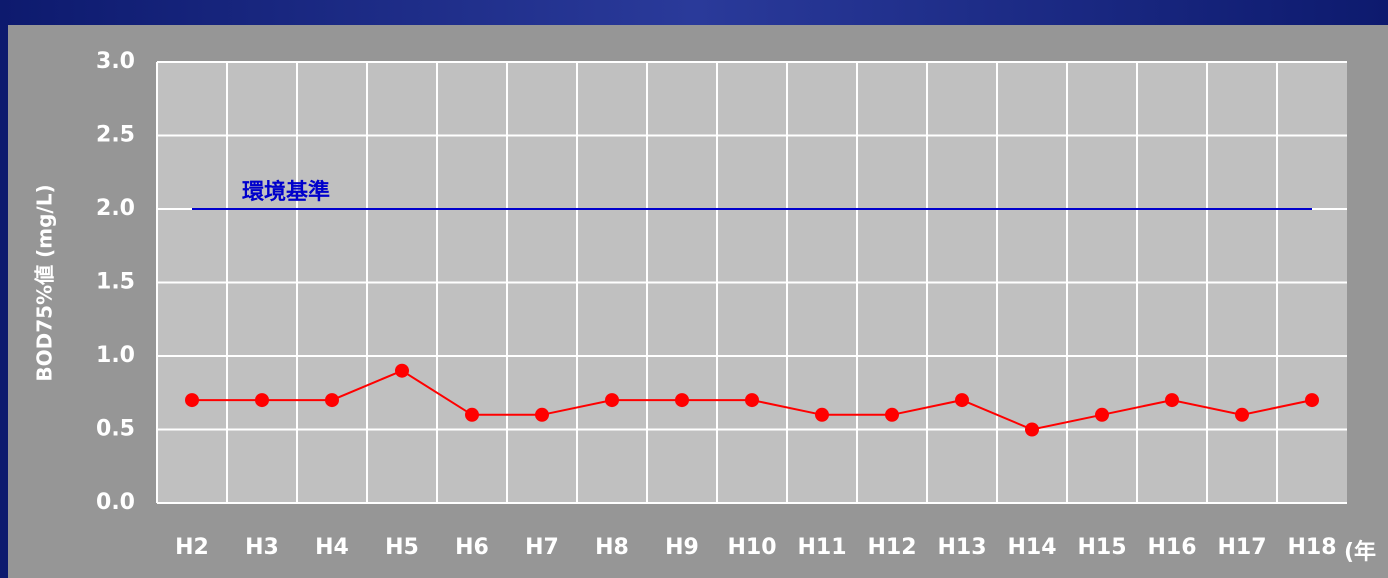 Image resolution: width=1388 pixels, height=578 pixels. What do you see at coordinates (472, 547) in the screenshot?
I see `x-tick-label: H6` at bounding box center [472, 547].